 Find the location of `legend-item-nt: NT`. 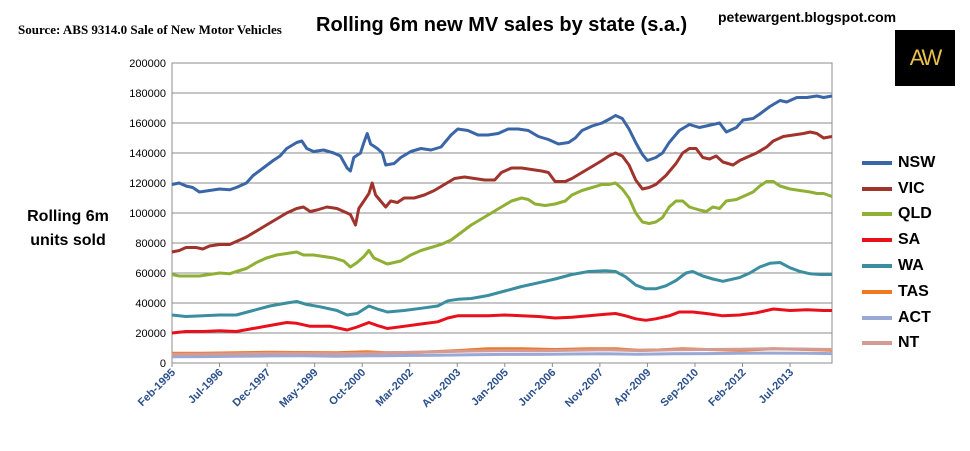

legend-item-nt: NT is located at coordinates (912, 344).